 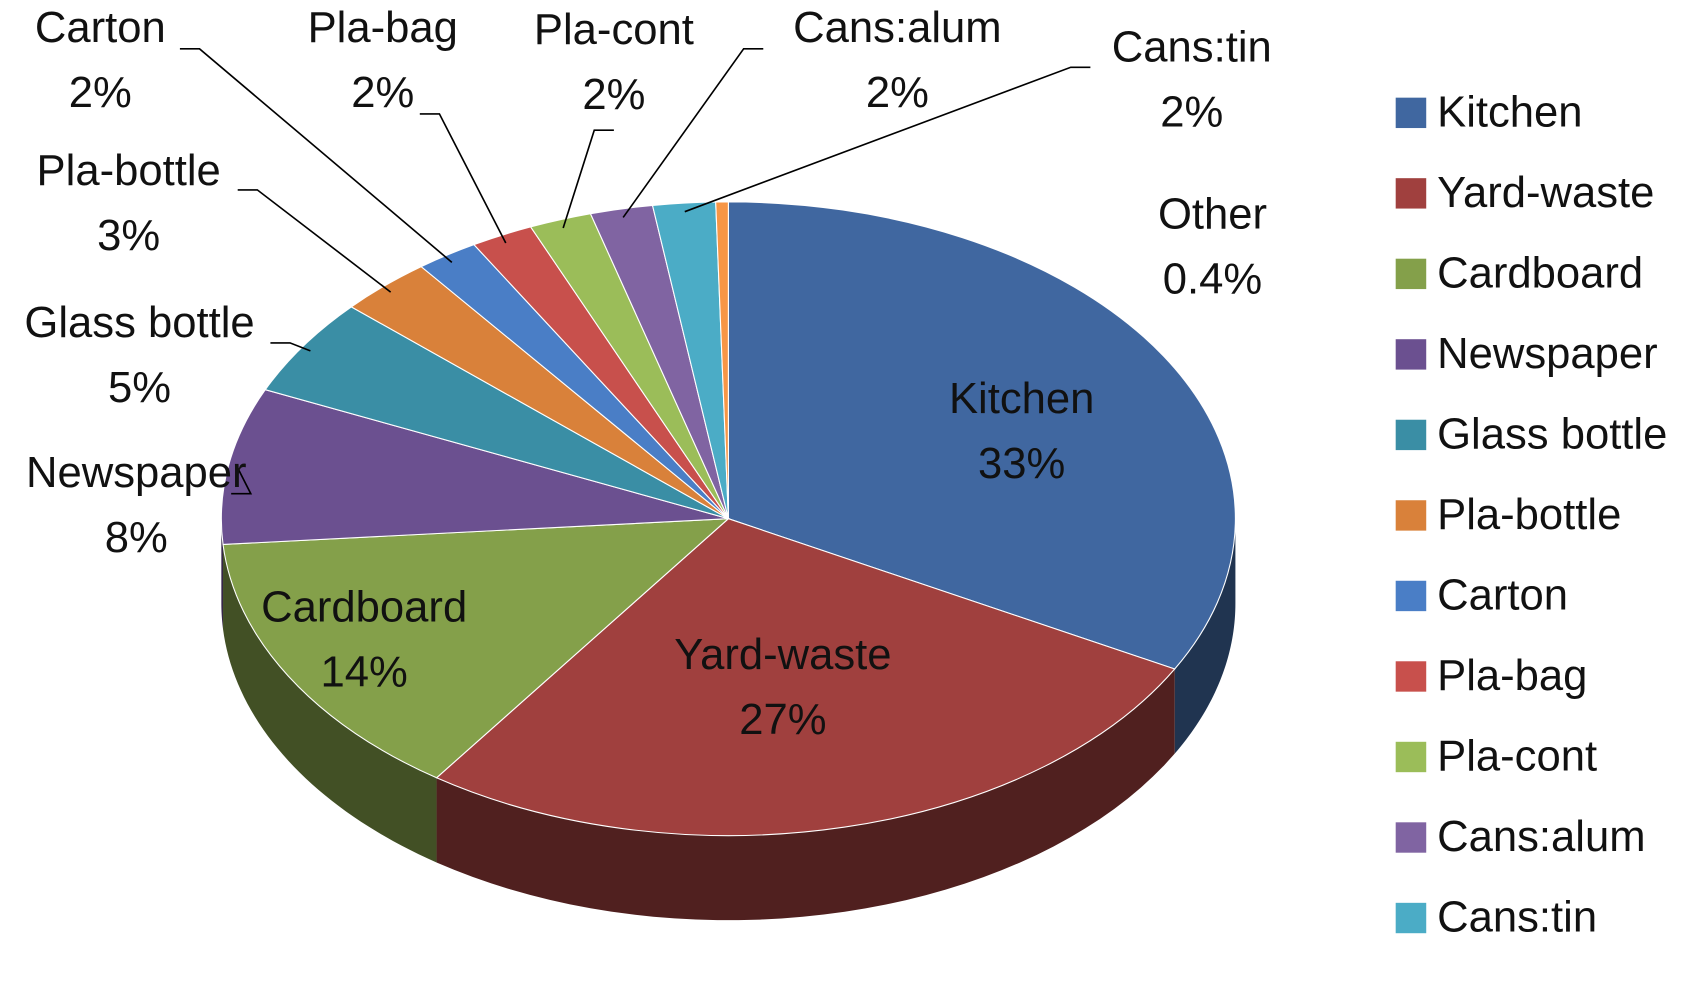 I want to click on legend-label: Glass bottle, so click(x=1552, y=435).